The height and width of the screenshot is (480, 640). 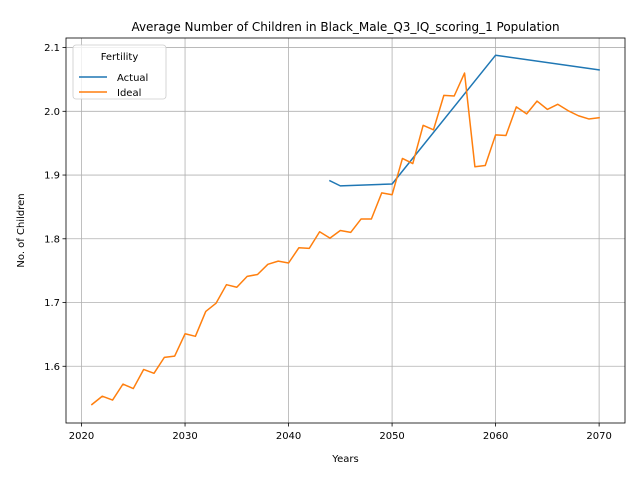 I want to click on x-axis-label: Years, so click(x=344, y=459).